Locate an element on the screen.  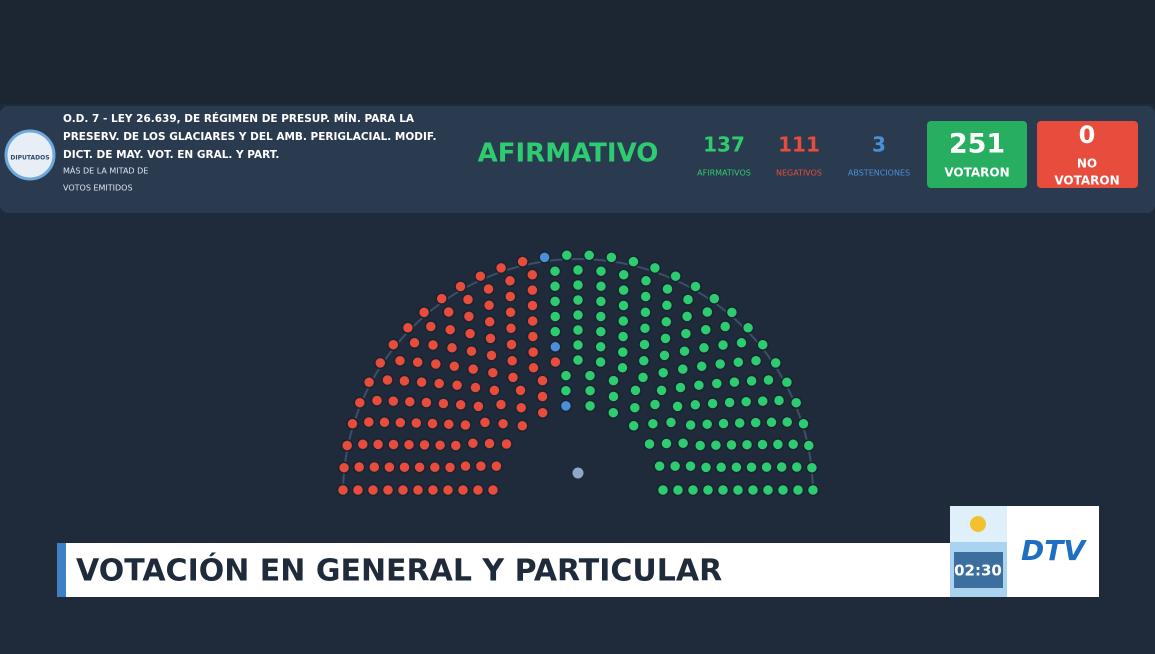
tally-label: NEGATIVOS is located at coordinates (799, 173).